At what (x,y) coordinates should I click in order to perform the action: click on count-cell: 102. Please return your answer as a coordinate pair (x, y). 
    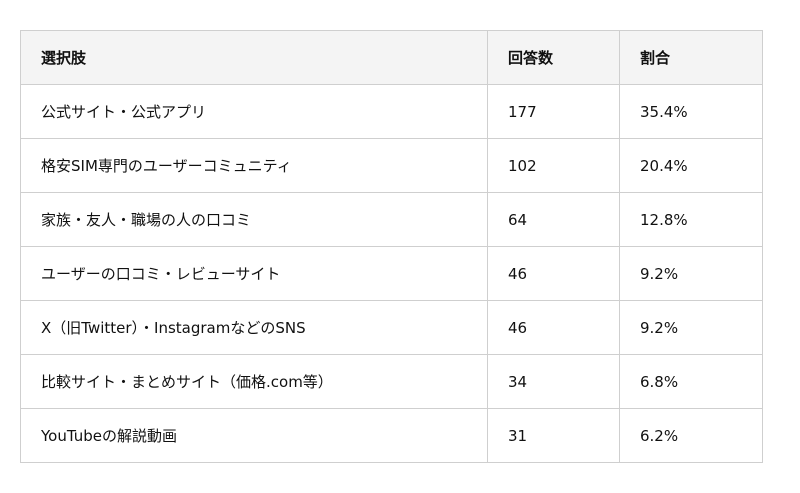
    Looking at the image, I should click on (553, 165).